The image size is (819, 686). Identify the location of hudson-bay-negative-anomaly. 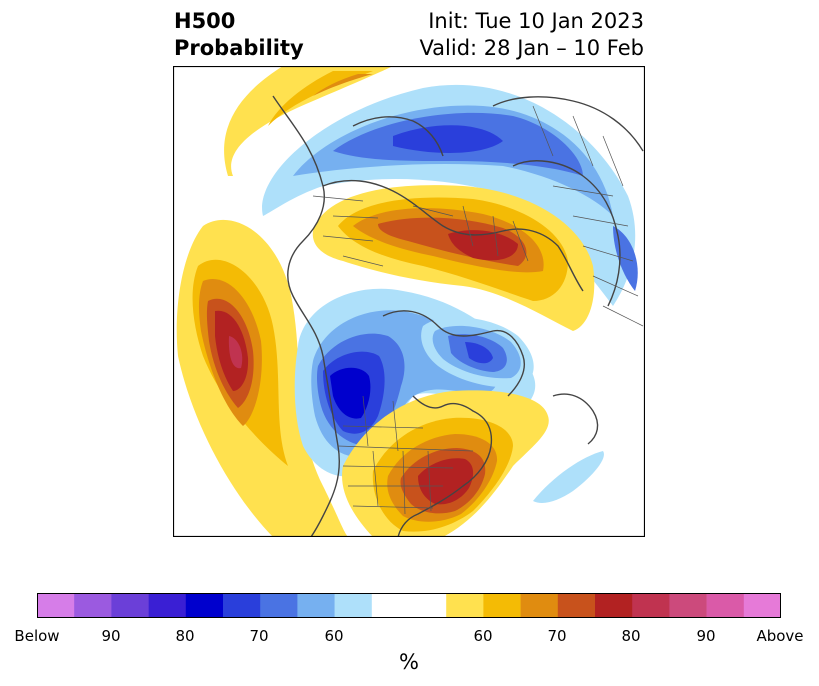
(477, 352).